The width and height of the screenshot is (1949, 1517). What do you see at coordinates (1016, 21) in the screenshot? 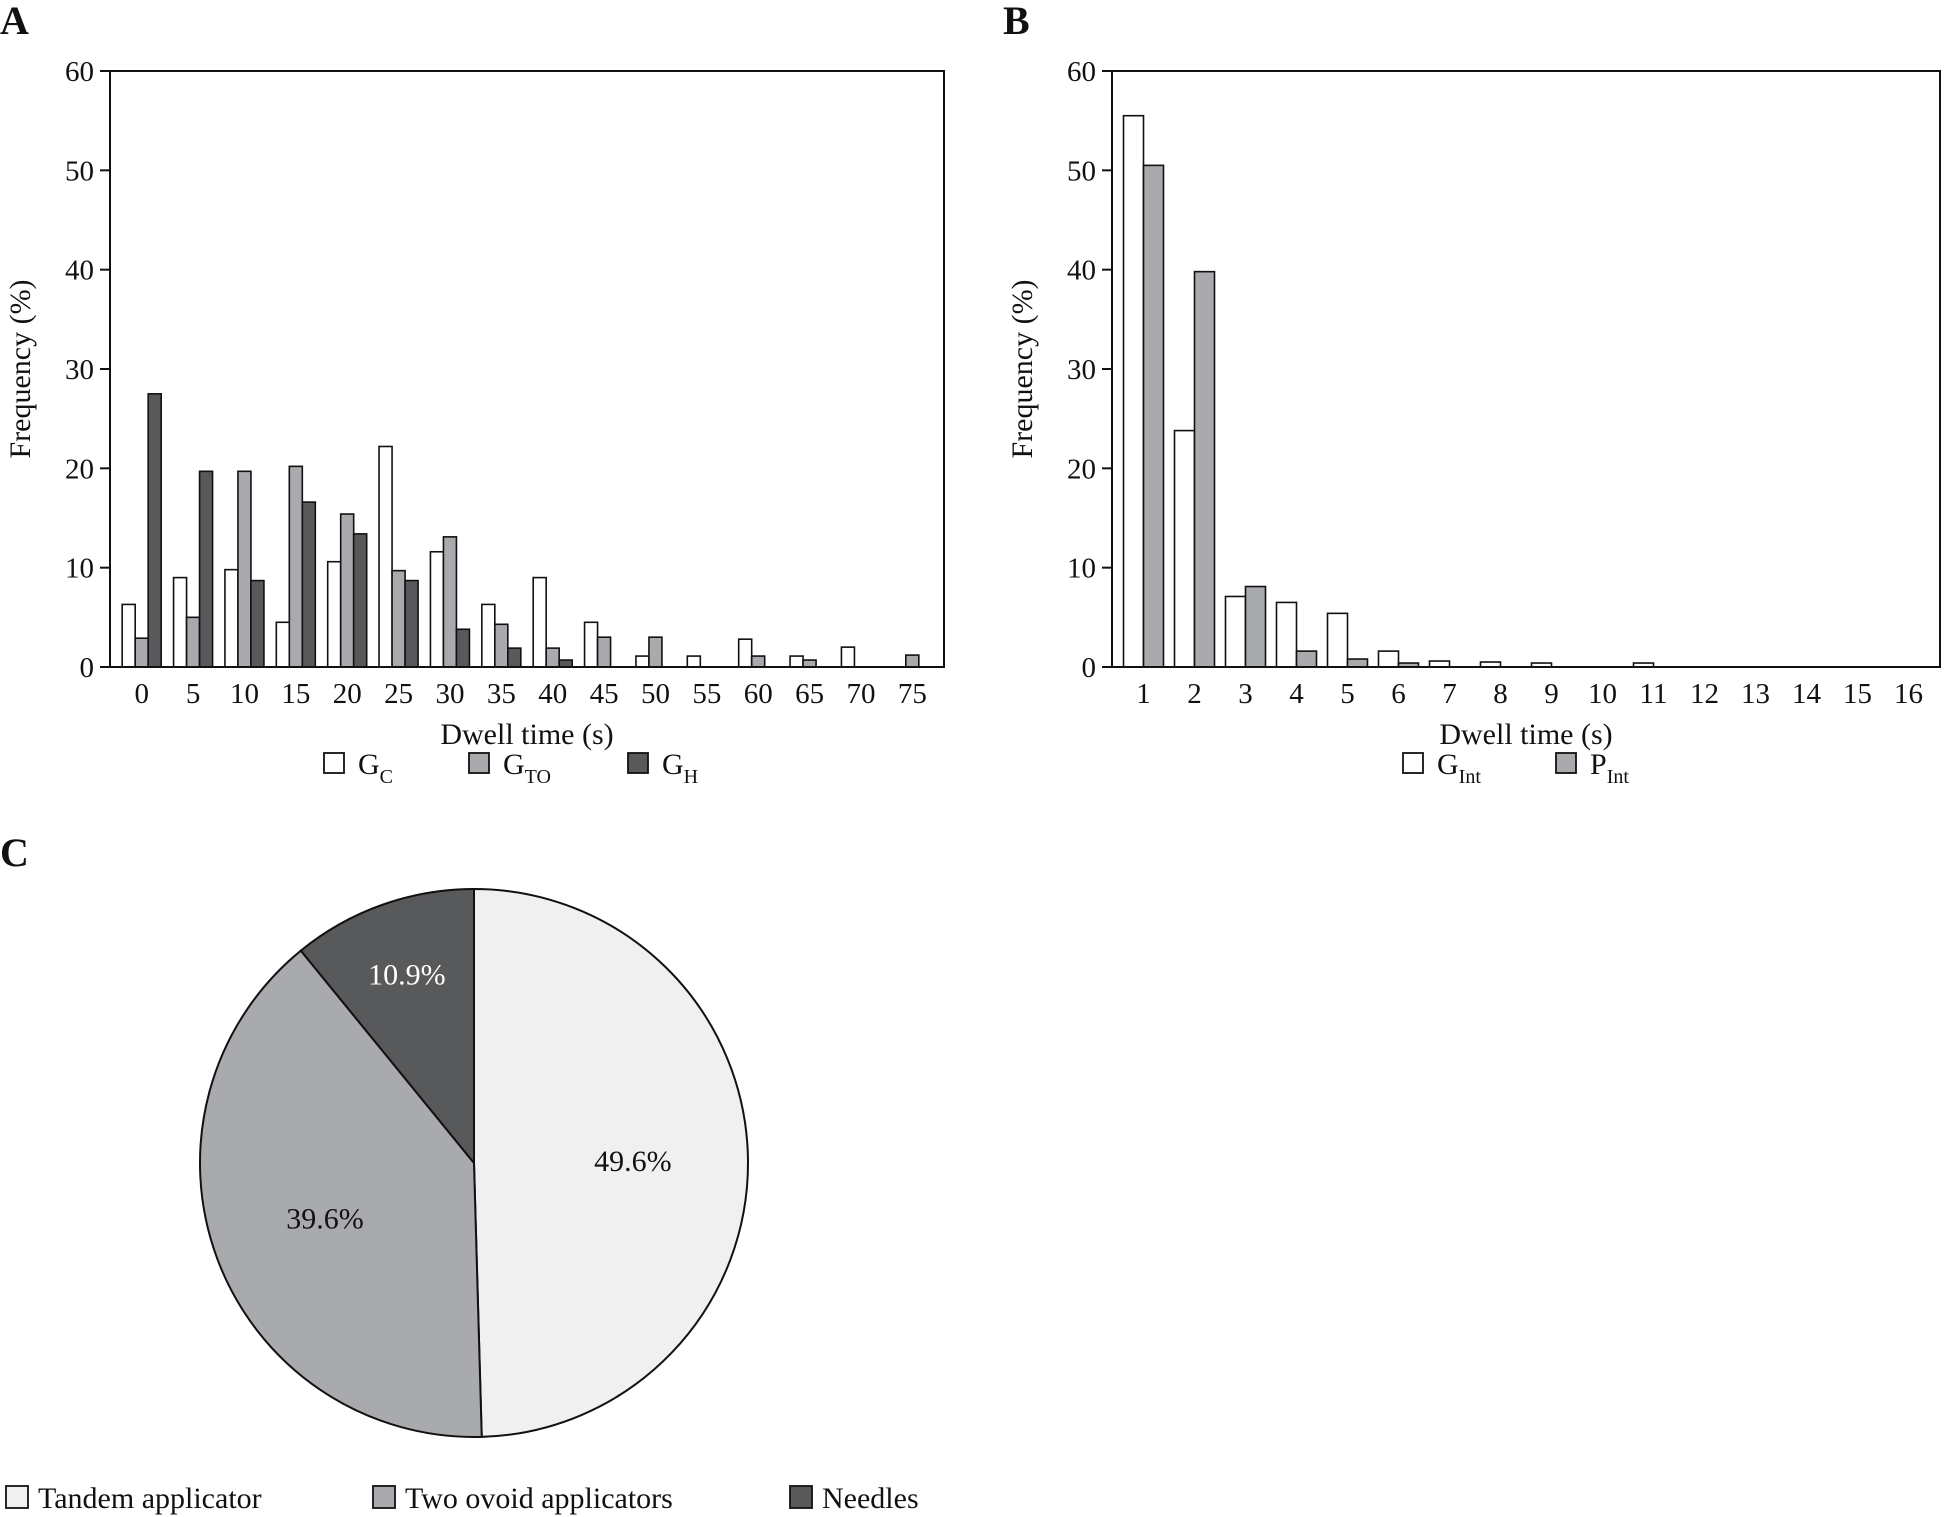
I see `panel-b-letter: B` at bounding box center [1016, 21].